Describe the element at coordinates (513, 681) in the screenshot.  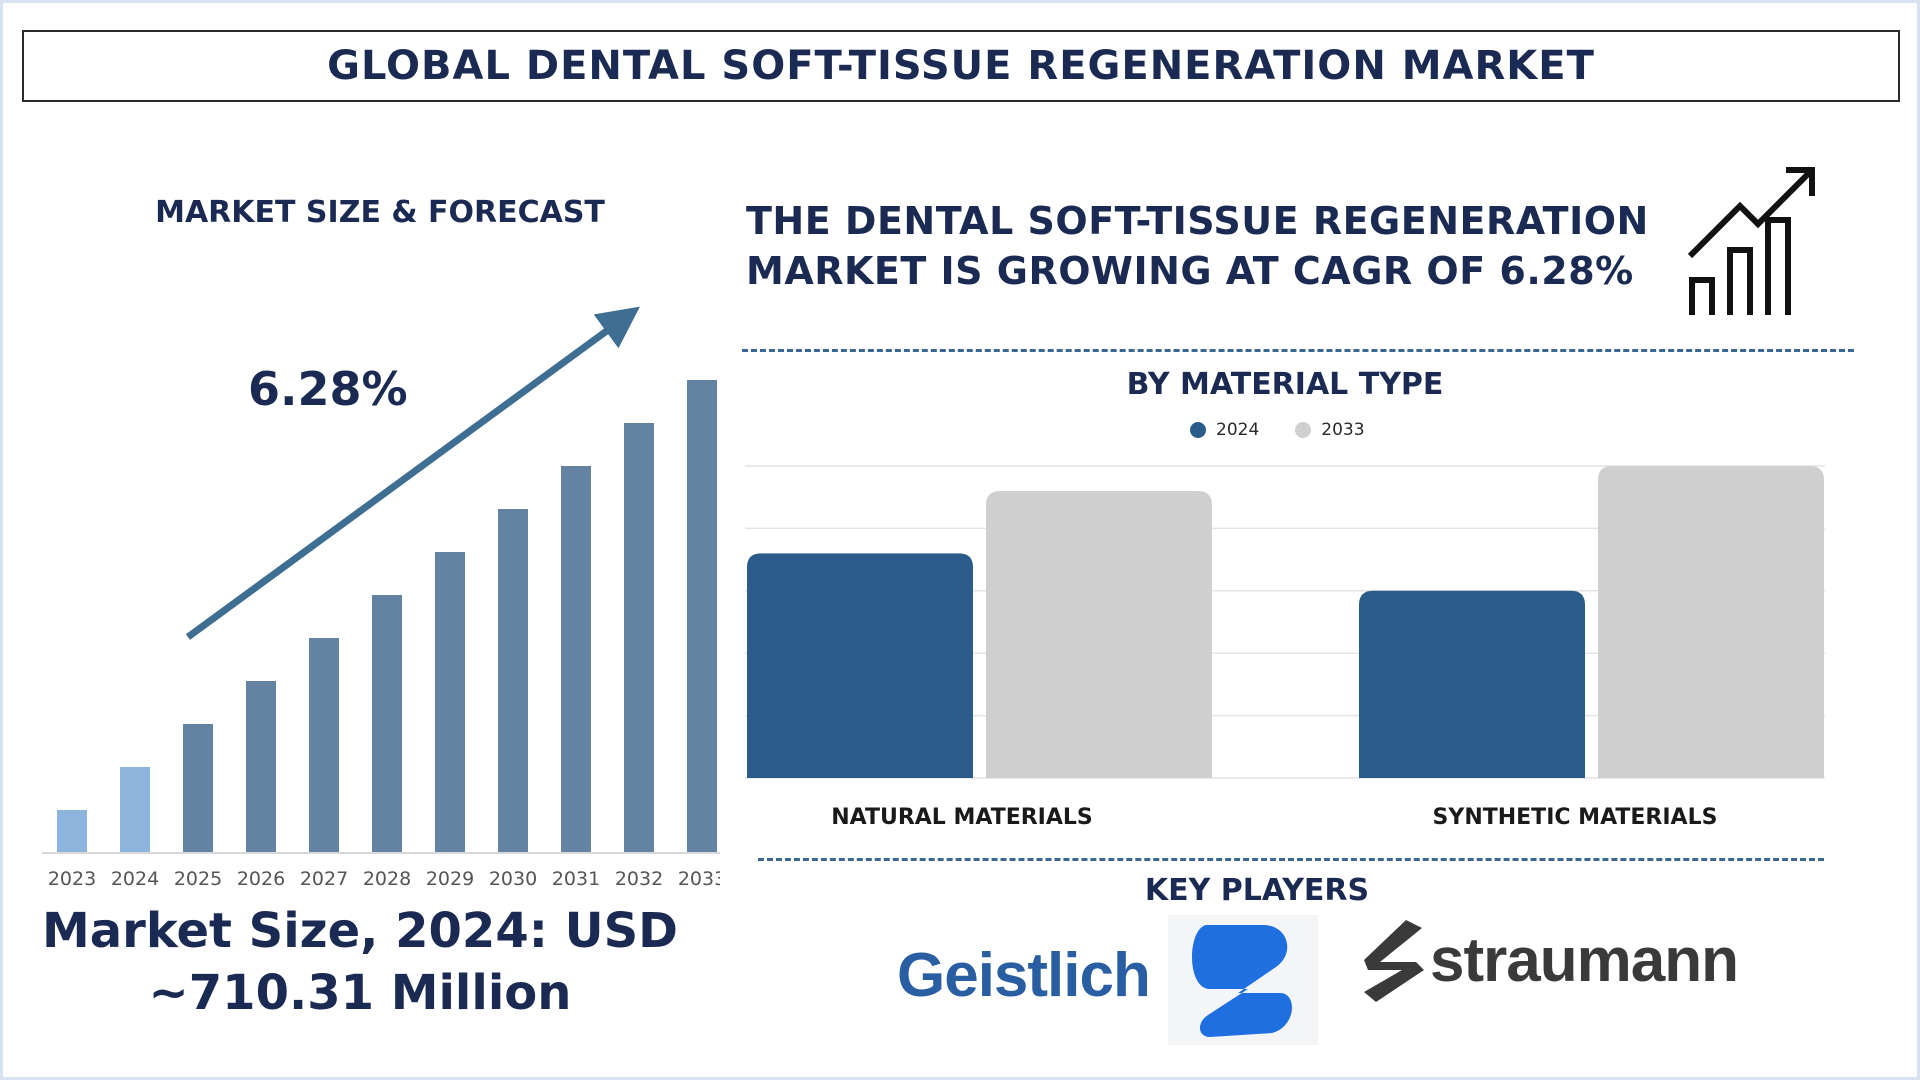
I see `forecast-bar-2030` at that location.